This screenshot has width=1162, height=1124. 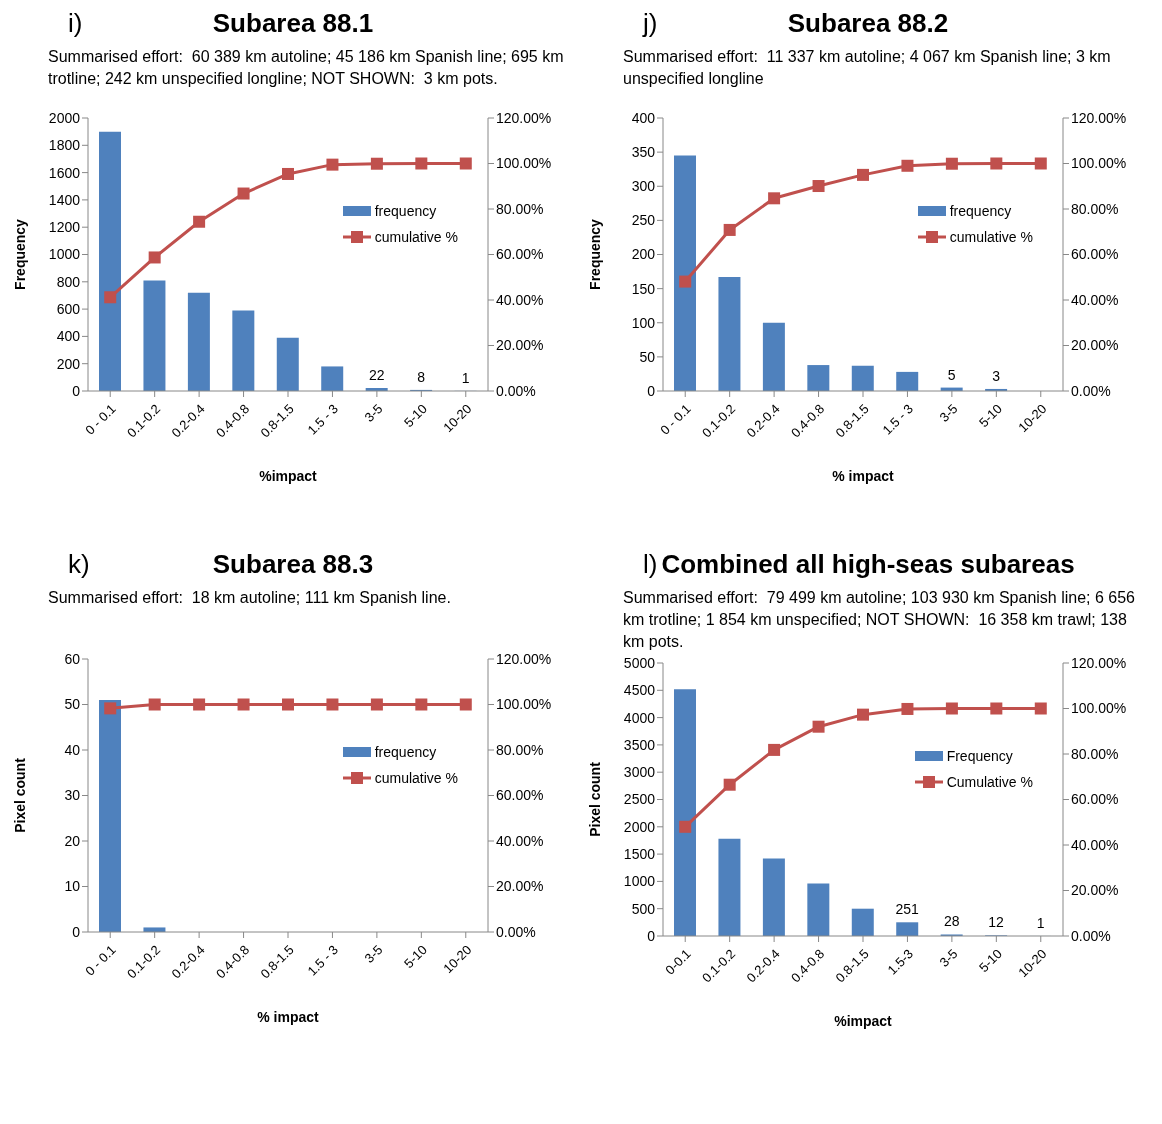 I want to click on x-axis-title: % impact, so click(x=863, y=476).